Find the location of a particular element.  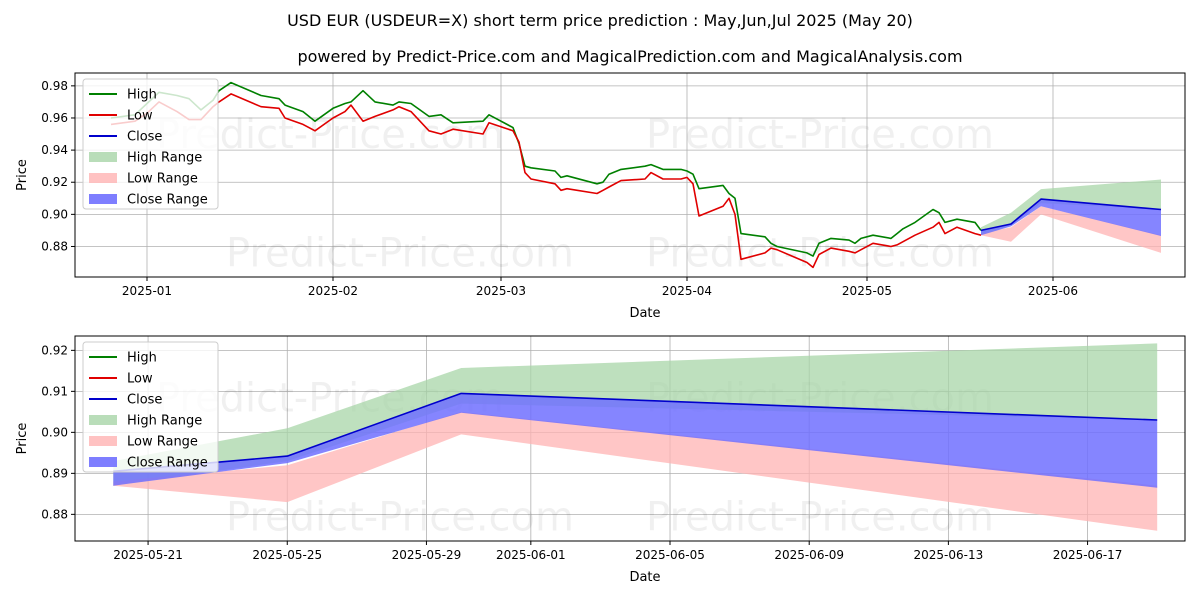

low-range-band is located at coordinates (1071, 229).